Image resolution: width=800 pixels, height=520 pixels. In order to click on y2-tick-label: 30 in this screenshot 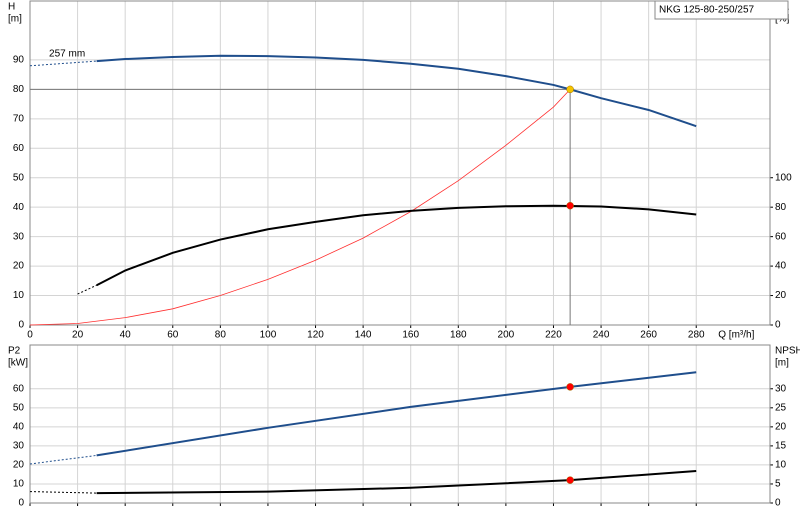, I will do `click(781, 388)`.